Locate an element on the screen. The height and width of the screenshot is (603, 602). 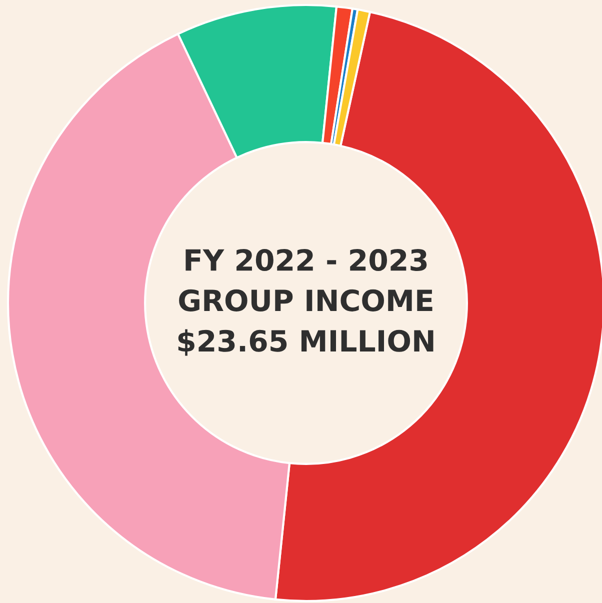
text: FY 2022 - 2023 GROUP INCOME $23.65 MILLION is located at coordinates (306, 302).